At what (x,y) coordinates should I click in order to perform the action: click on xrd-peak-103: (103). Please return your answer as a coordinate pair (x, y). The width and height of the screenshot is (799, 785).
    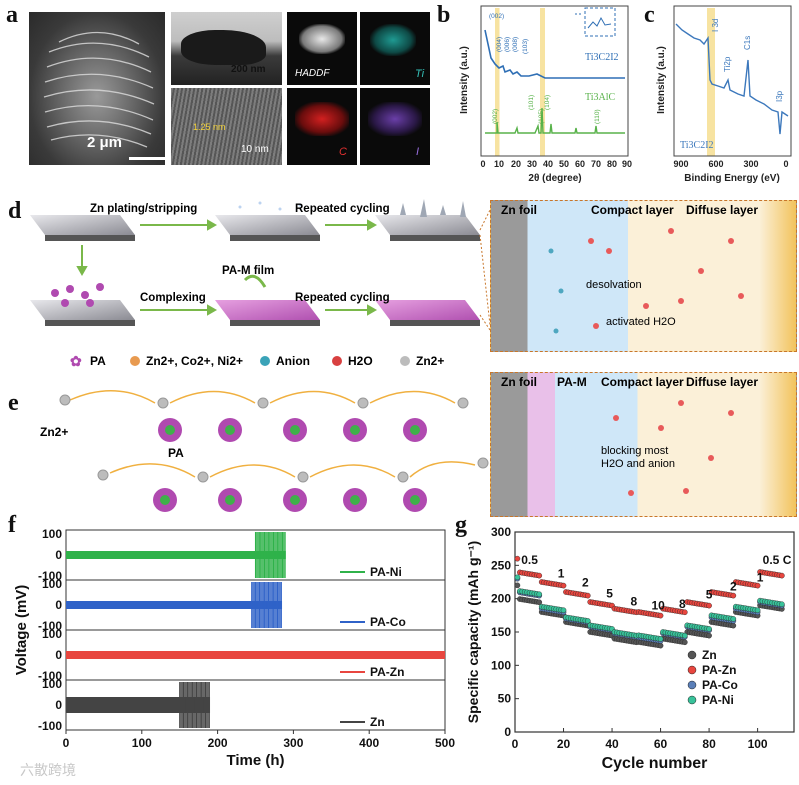
    Looking at the image, I should click on (525, 46).